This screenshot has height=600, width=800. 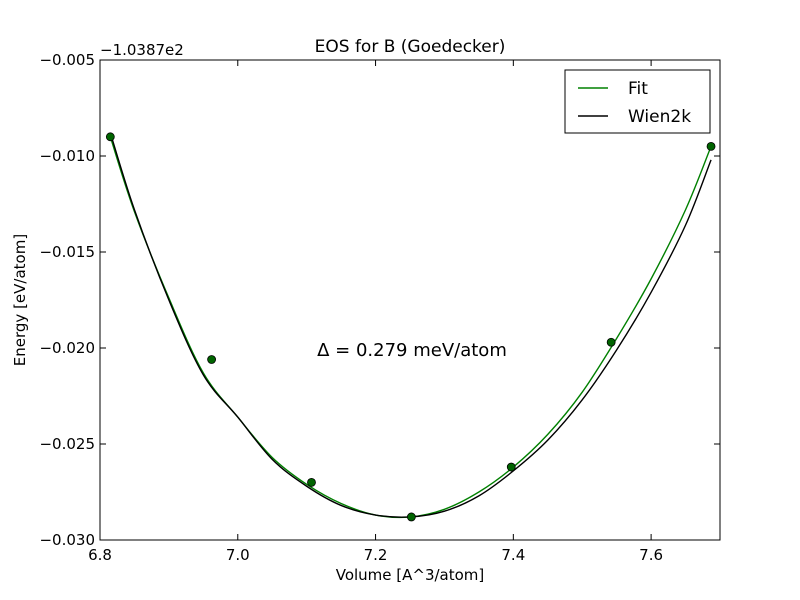 What do you see at coordinates (513, 555) in the screenshot?
I see `x-tick-label: 7.4` at bounding box center [513, 555].